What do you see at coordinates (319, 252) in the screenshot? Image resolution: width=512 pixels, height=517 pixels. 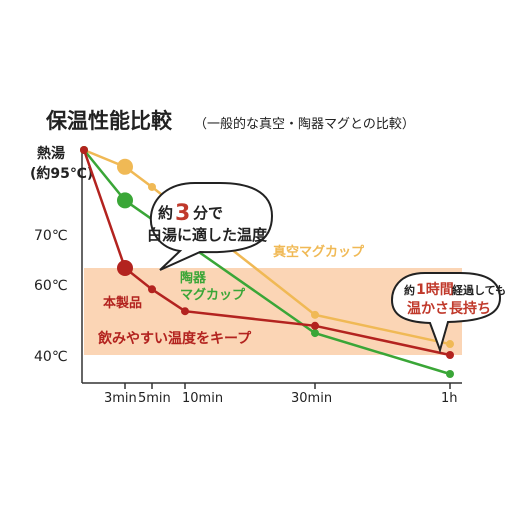 I see `series-label-vacuum: 真空マグカップ` at bounding box center [319, 252].